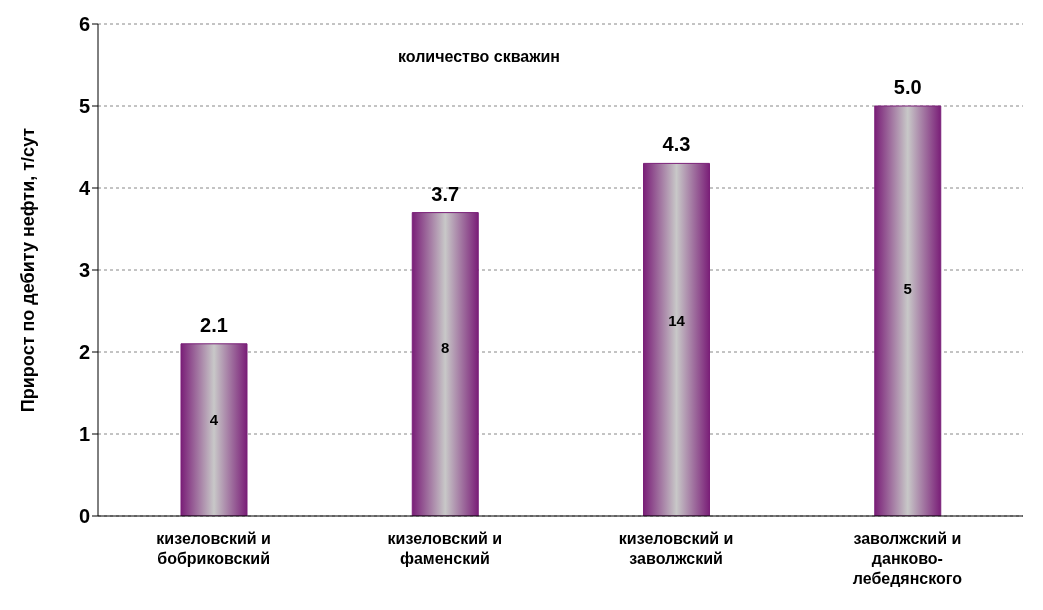 Image resolution: width=1043 pixels, height=610 pixels. I want to click on data-label: 4.3, so click(676, 144).